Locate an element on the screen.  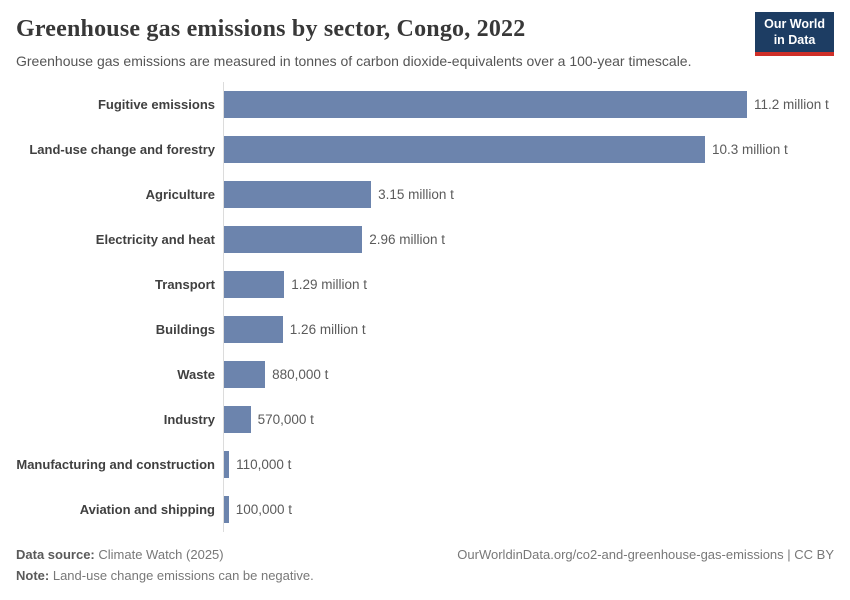
category-label: Waste is located at coordinates (196, 374).